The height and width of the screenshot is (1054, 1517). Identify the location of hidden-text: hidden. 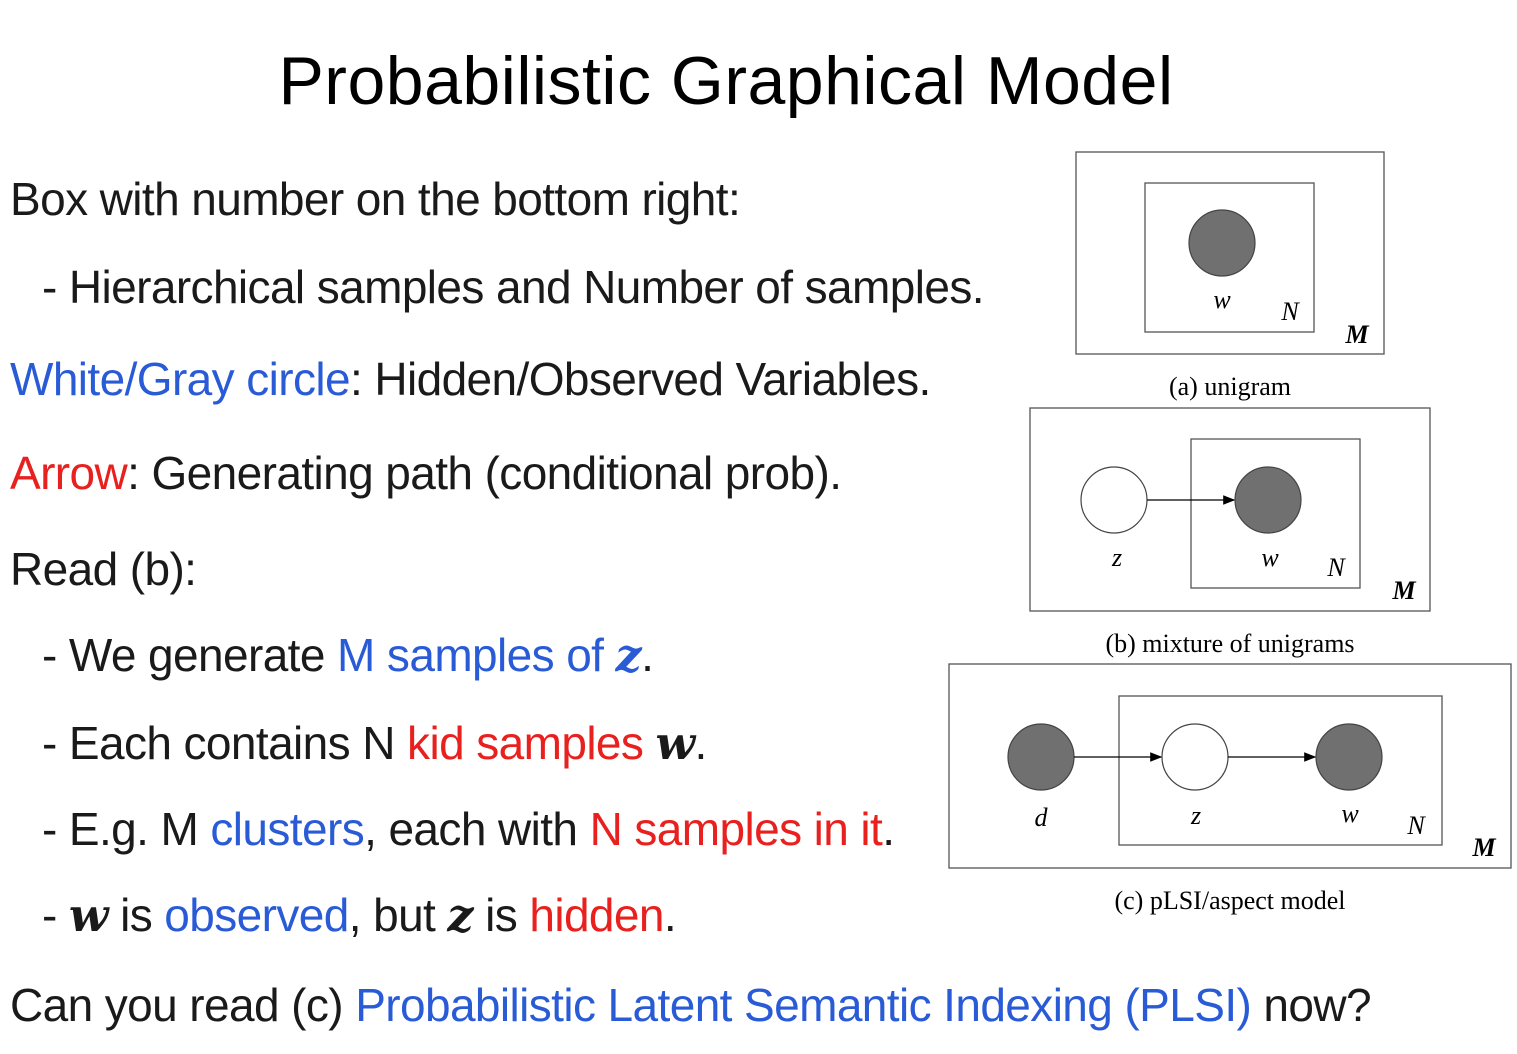
(596, 915).